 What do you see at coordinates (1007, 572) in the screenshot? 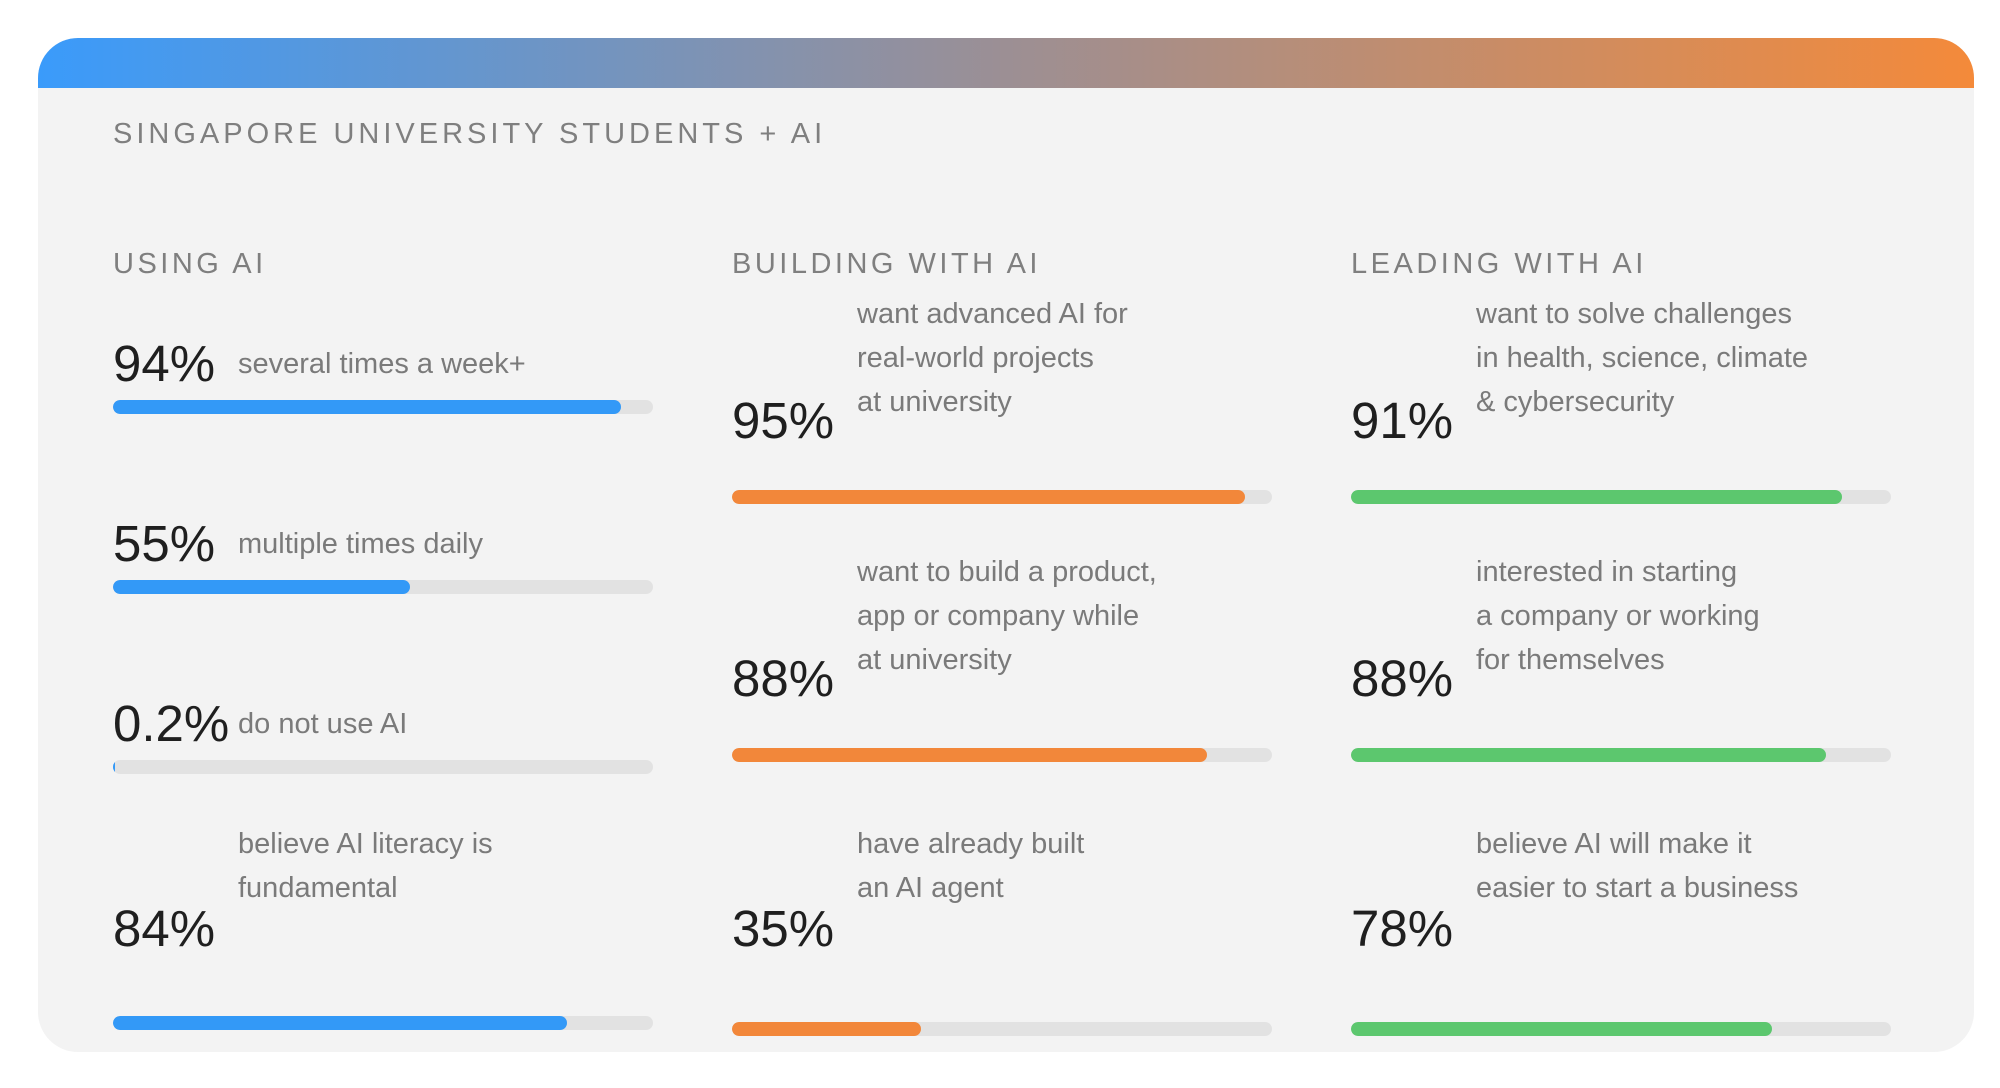
I see `description-line: want to build a product,` at bounding box center [1007, 572].